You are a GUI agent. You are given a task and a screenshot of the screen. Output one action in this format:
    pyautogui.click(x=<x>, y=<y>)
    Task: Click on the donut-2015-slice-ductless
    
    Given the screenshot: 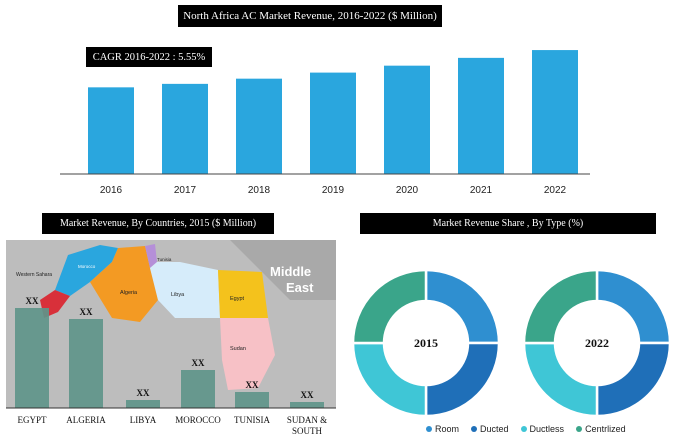 What is the action you would take?
    pyautogui.click(x=389, y=379)
    